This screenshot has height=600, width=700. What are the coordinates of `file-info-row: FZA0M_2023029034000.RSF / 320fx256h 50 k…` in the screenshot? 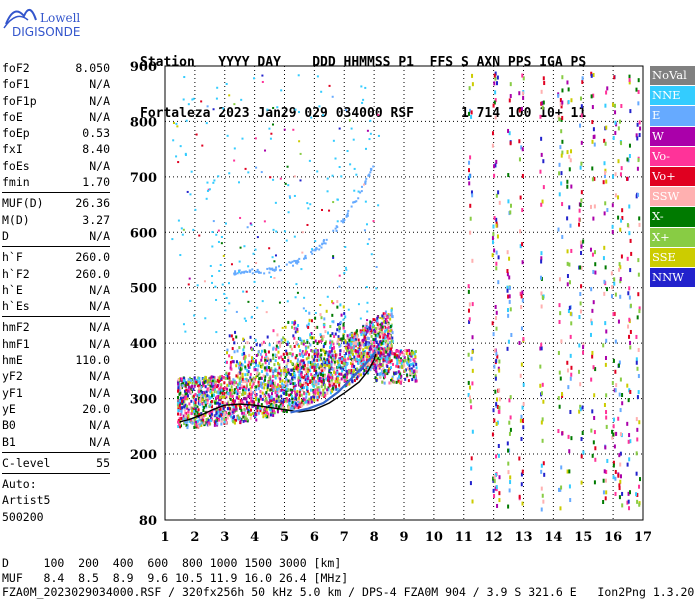 It's located at (348, 592).